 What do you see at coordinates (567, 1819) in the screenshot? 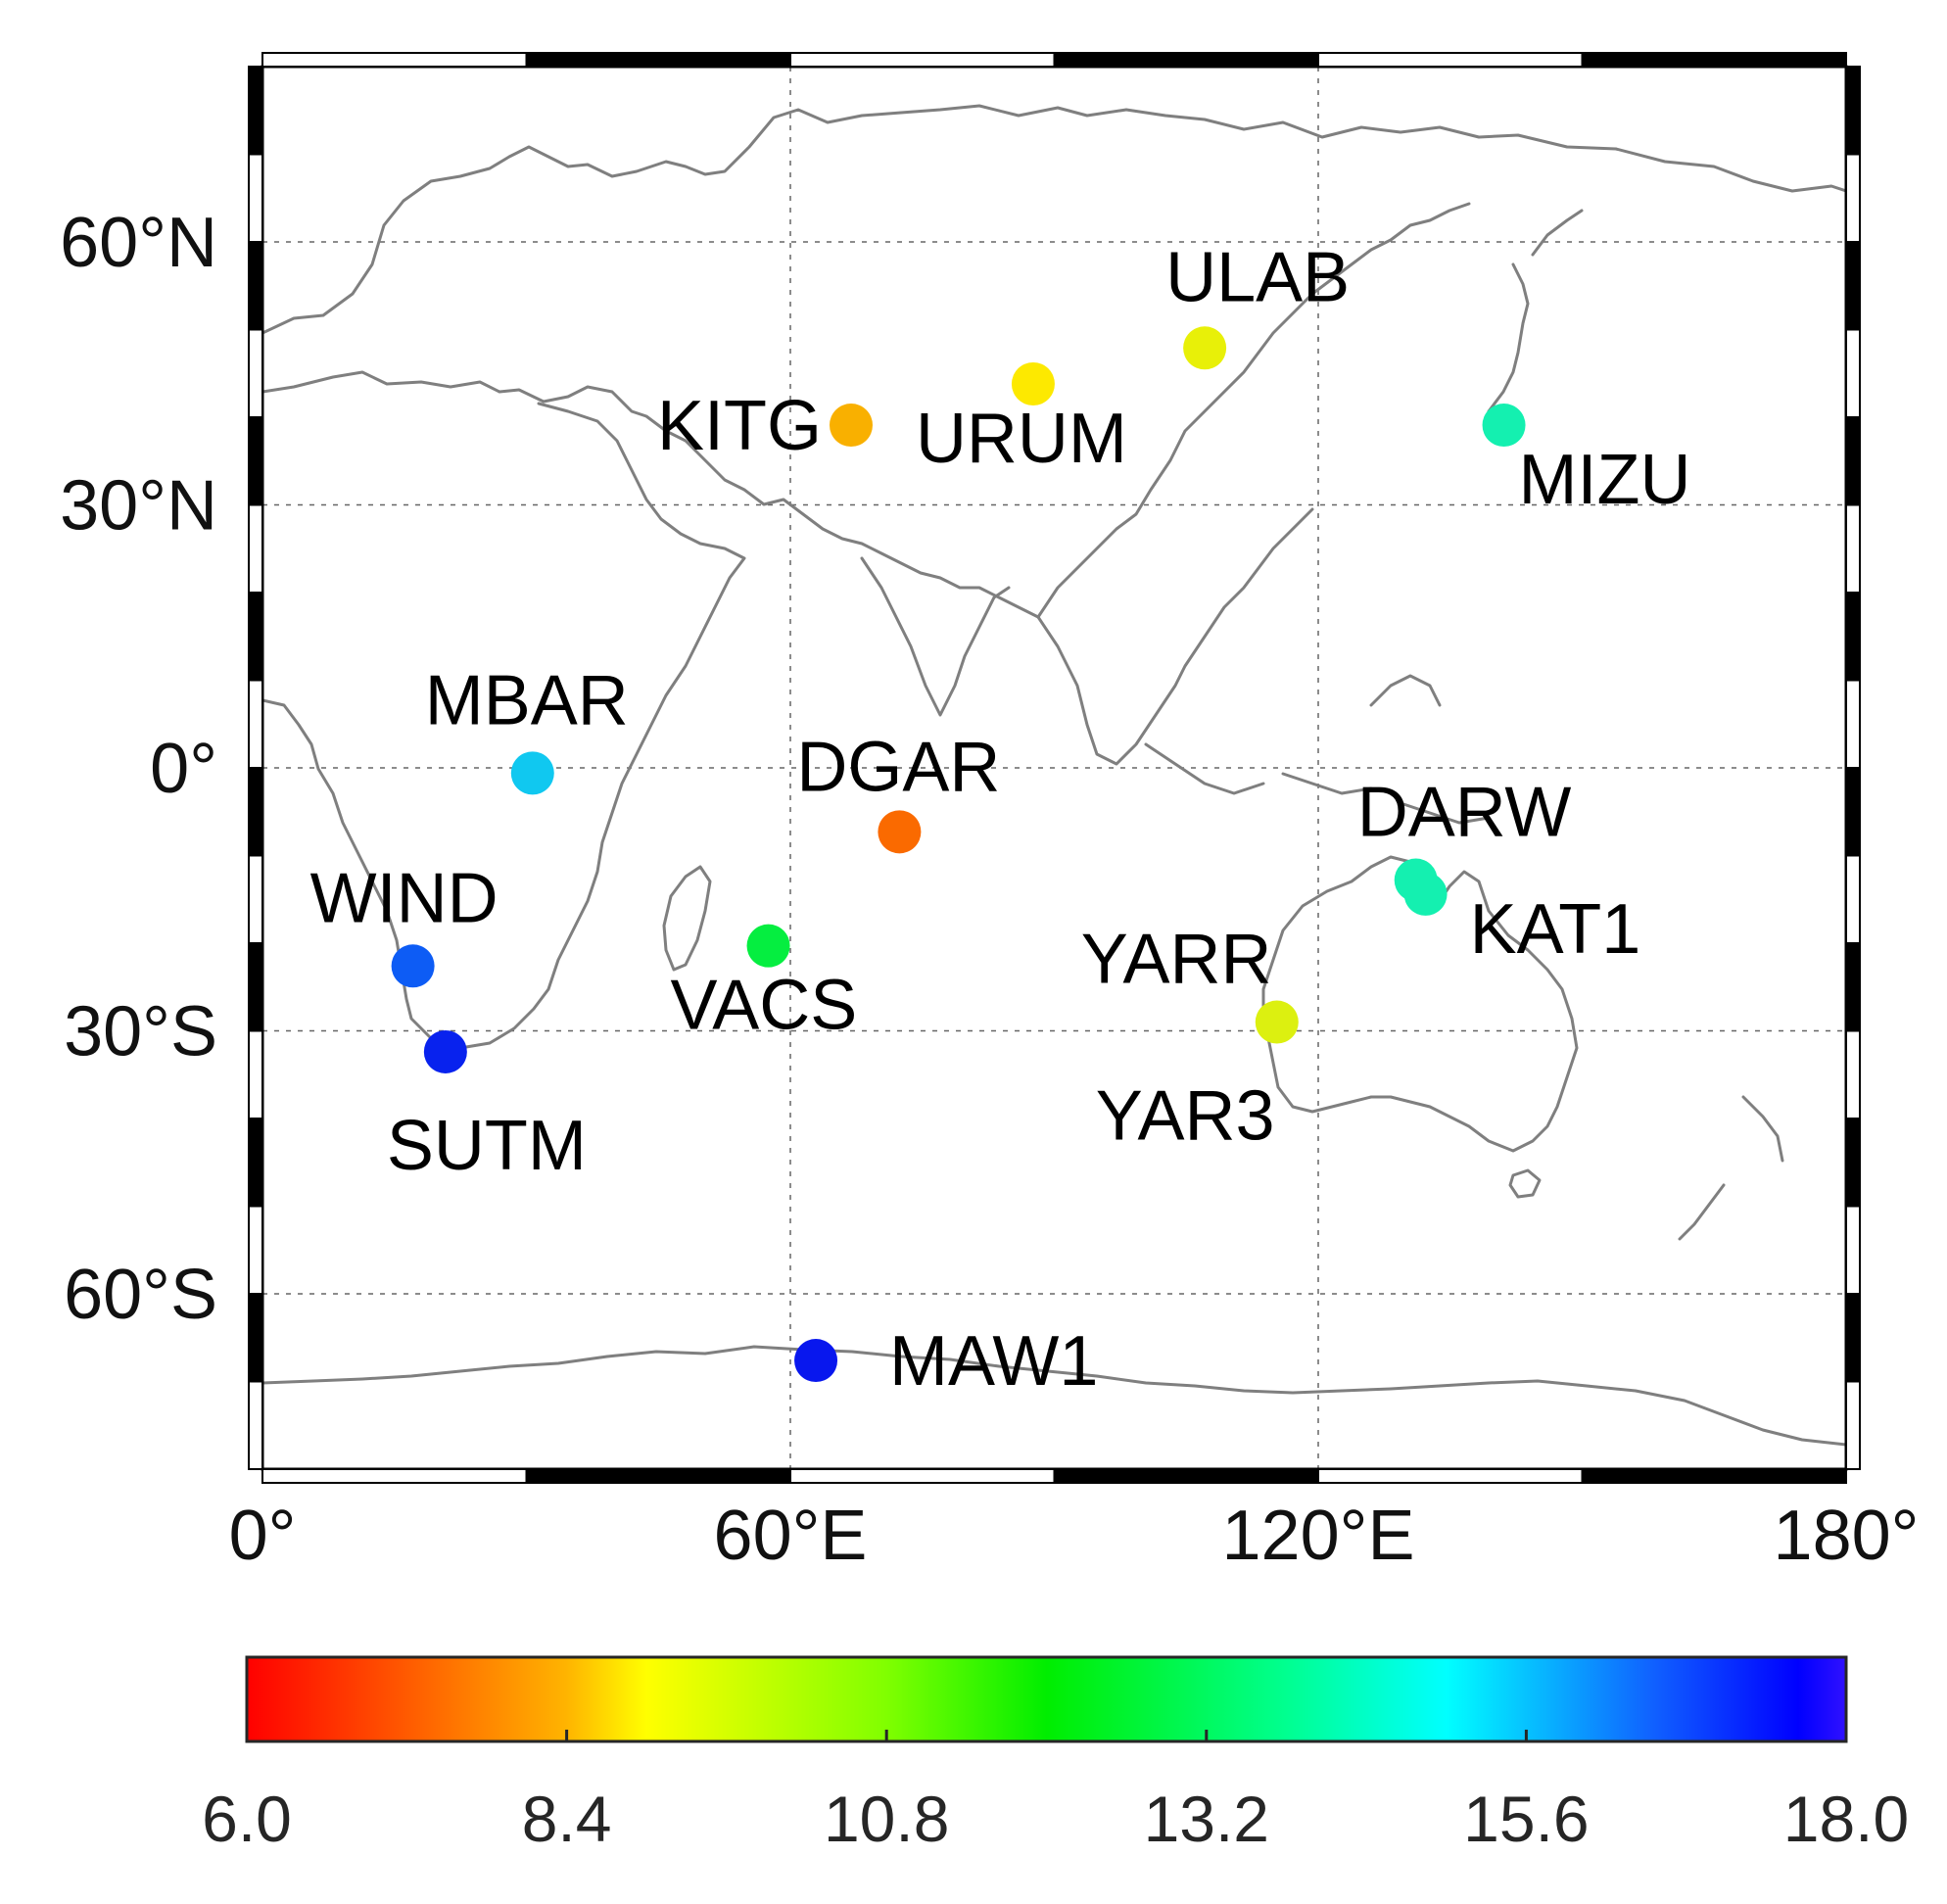
I see `colorbar-tick-label: 8.4` at bounding box center [567, 1819].